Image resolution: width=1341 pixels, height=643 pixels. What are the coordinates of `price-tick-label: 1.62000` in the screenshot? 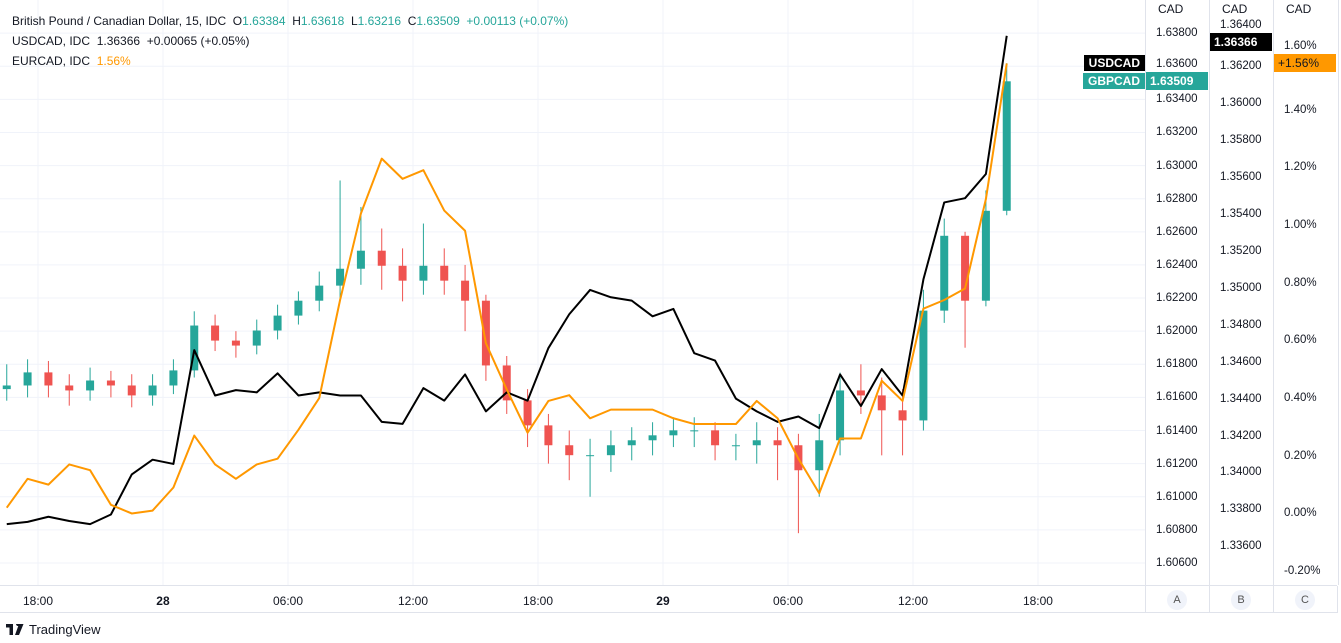 It's located at (1177, 331).